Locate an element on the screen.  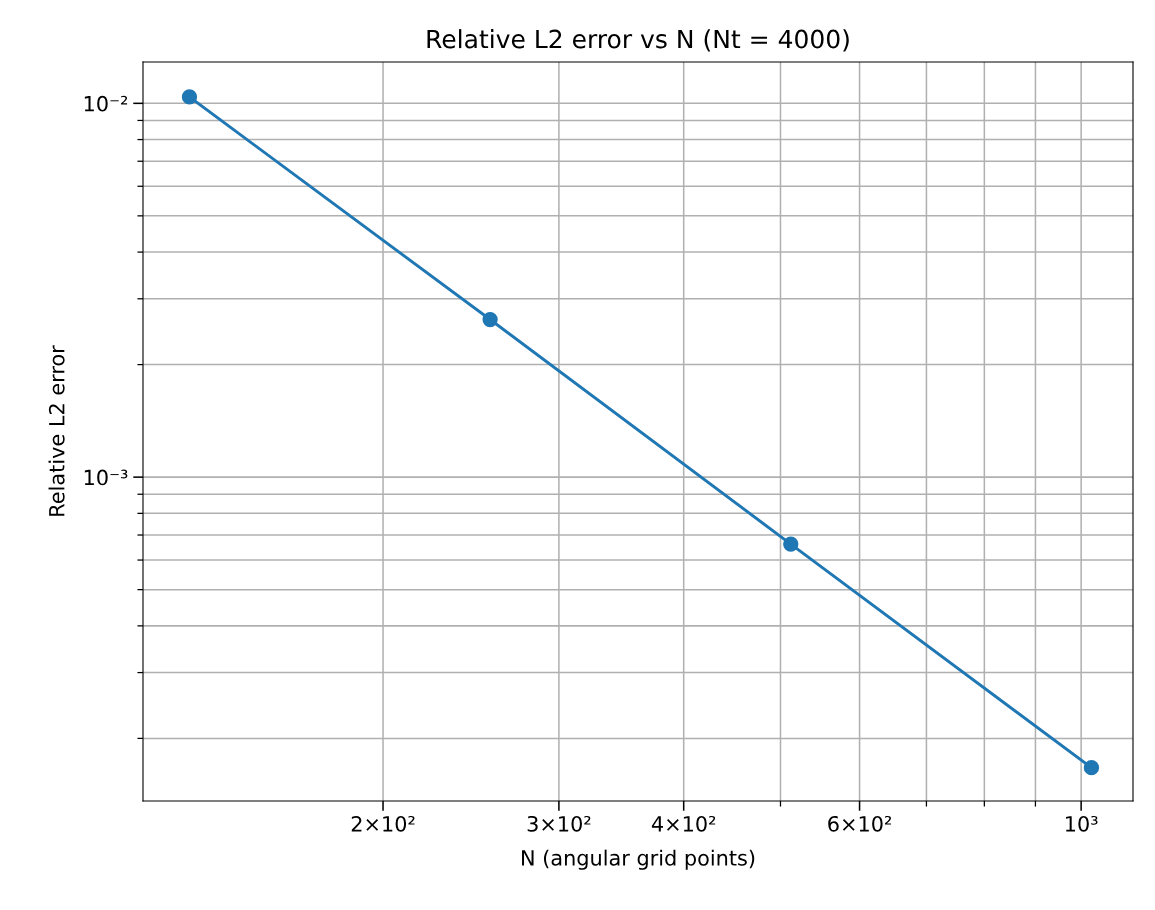
x-tick-label: 6×10² is located at coordinates (860, 823).